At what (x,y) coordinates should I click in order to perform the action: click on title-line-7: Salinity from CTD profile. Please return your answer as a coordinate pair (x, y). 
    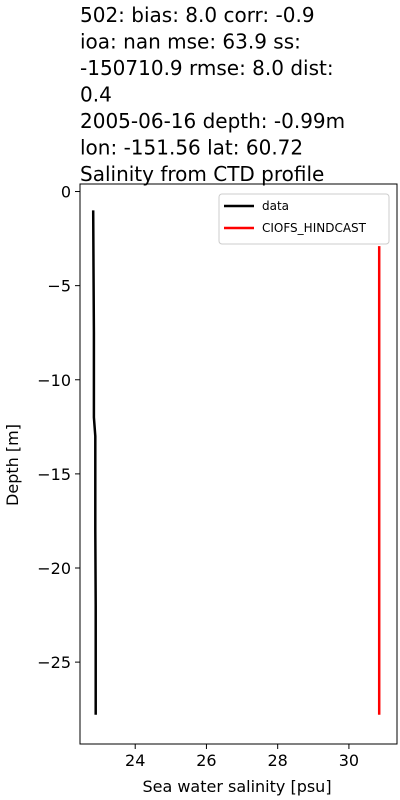
    Looking at the image, I should click on (202, 174).